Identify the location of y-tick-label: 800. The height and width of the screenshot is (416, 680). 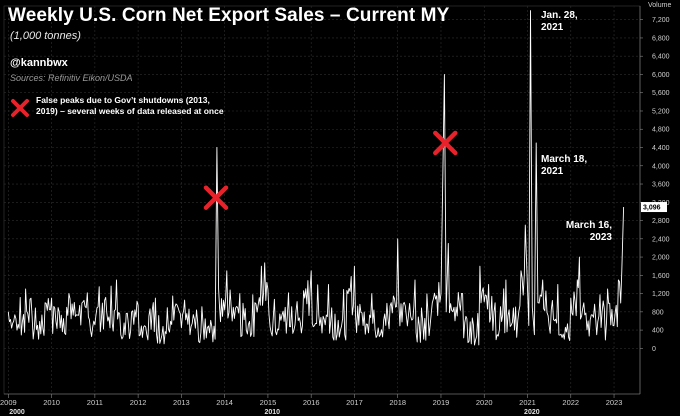
(658, 312).